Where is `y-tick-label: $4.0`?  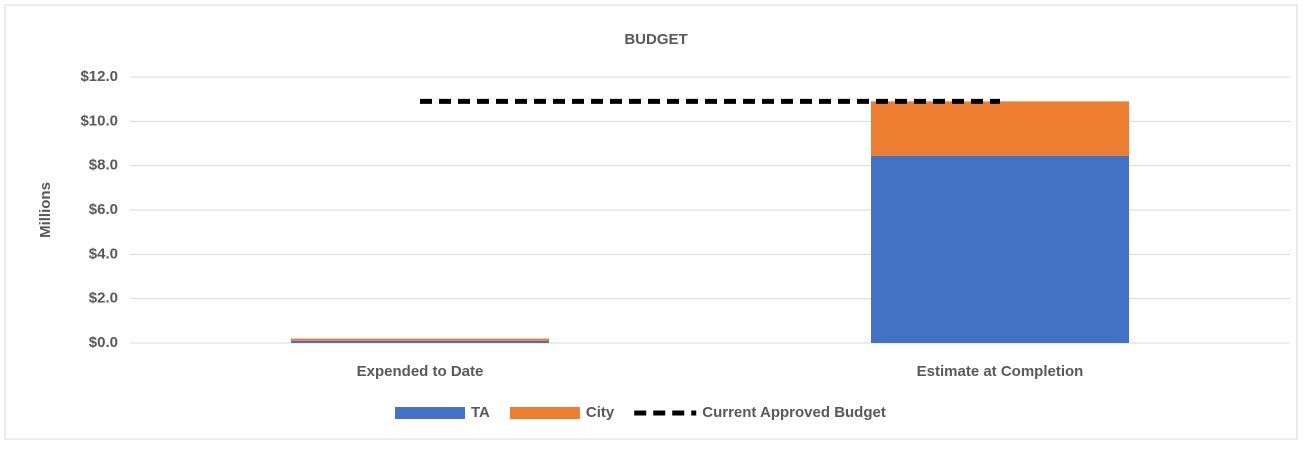
y-tick-label: $4.0 is located at coordinates (103, 253).